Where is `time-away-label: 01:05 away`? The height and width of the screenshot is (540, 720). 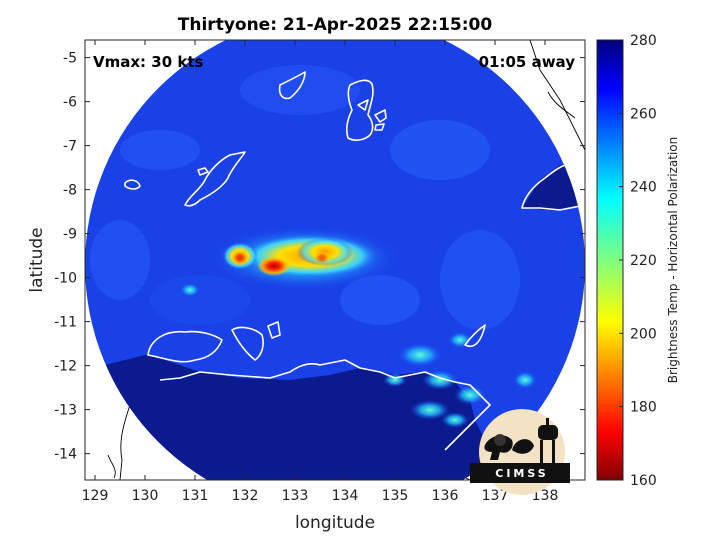
time-away-label: 01:05 away is located at coordinates (527, 62).